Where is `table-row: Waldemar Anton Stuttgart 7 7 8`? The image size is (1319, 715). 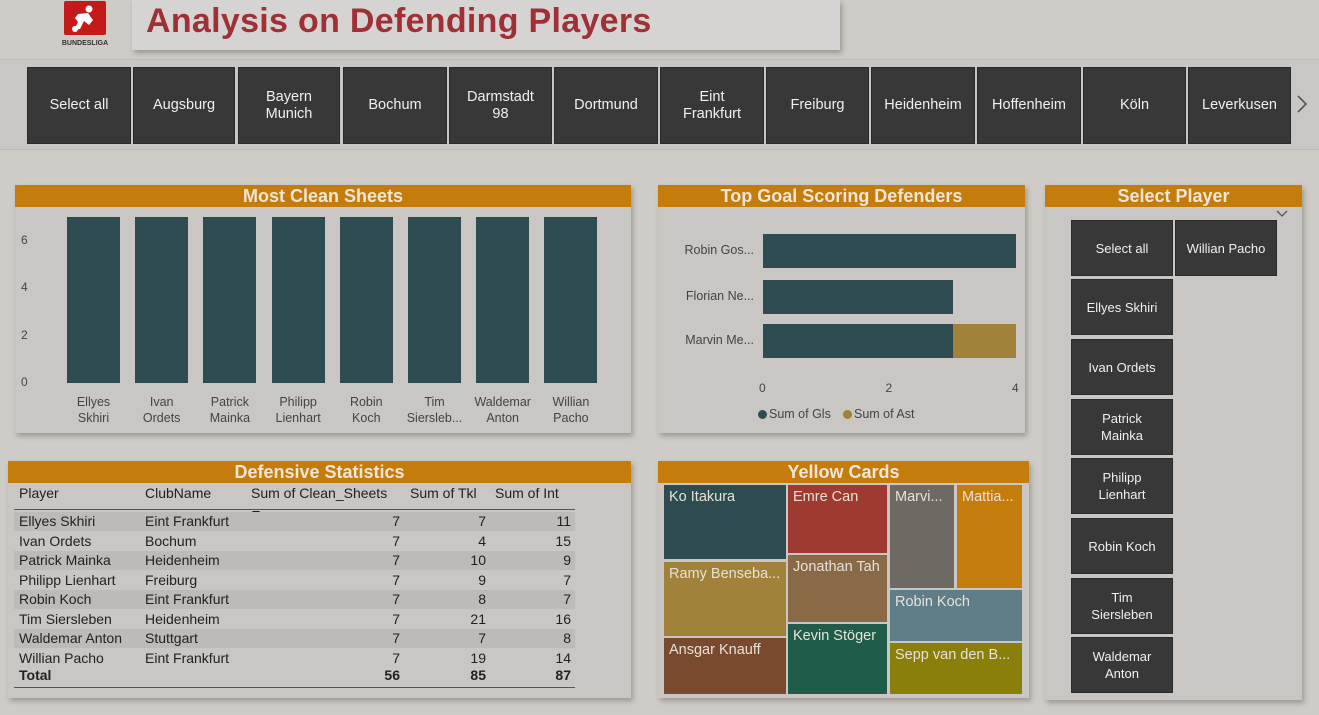
table-row: Waldemar Anton Stuttgart 7 7 8 is located at coordinates (294, 638).